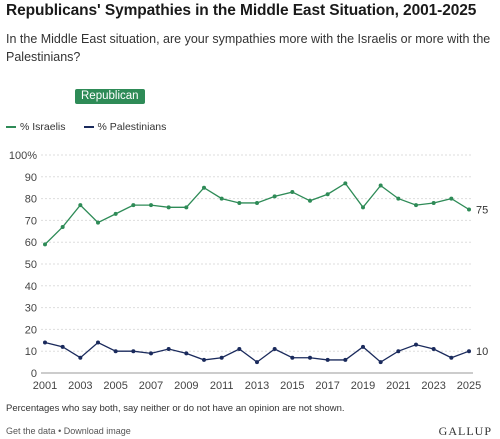  What do you see at coordinates (482, 352) in the screenshot?
I see `end-label-palestinians: 10` at bounding box center [482, 352].